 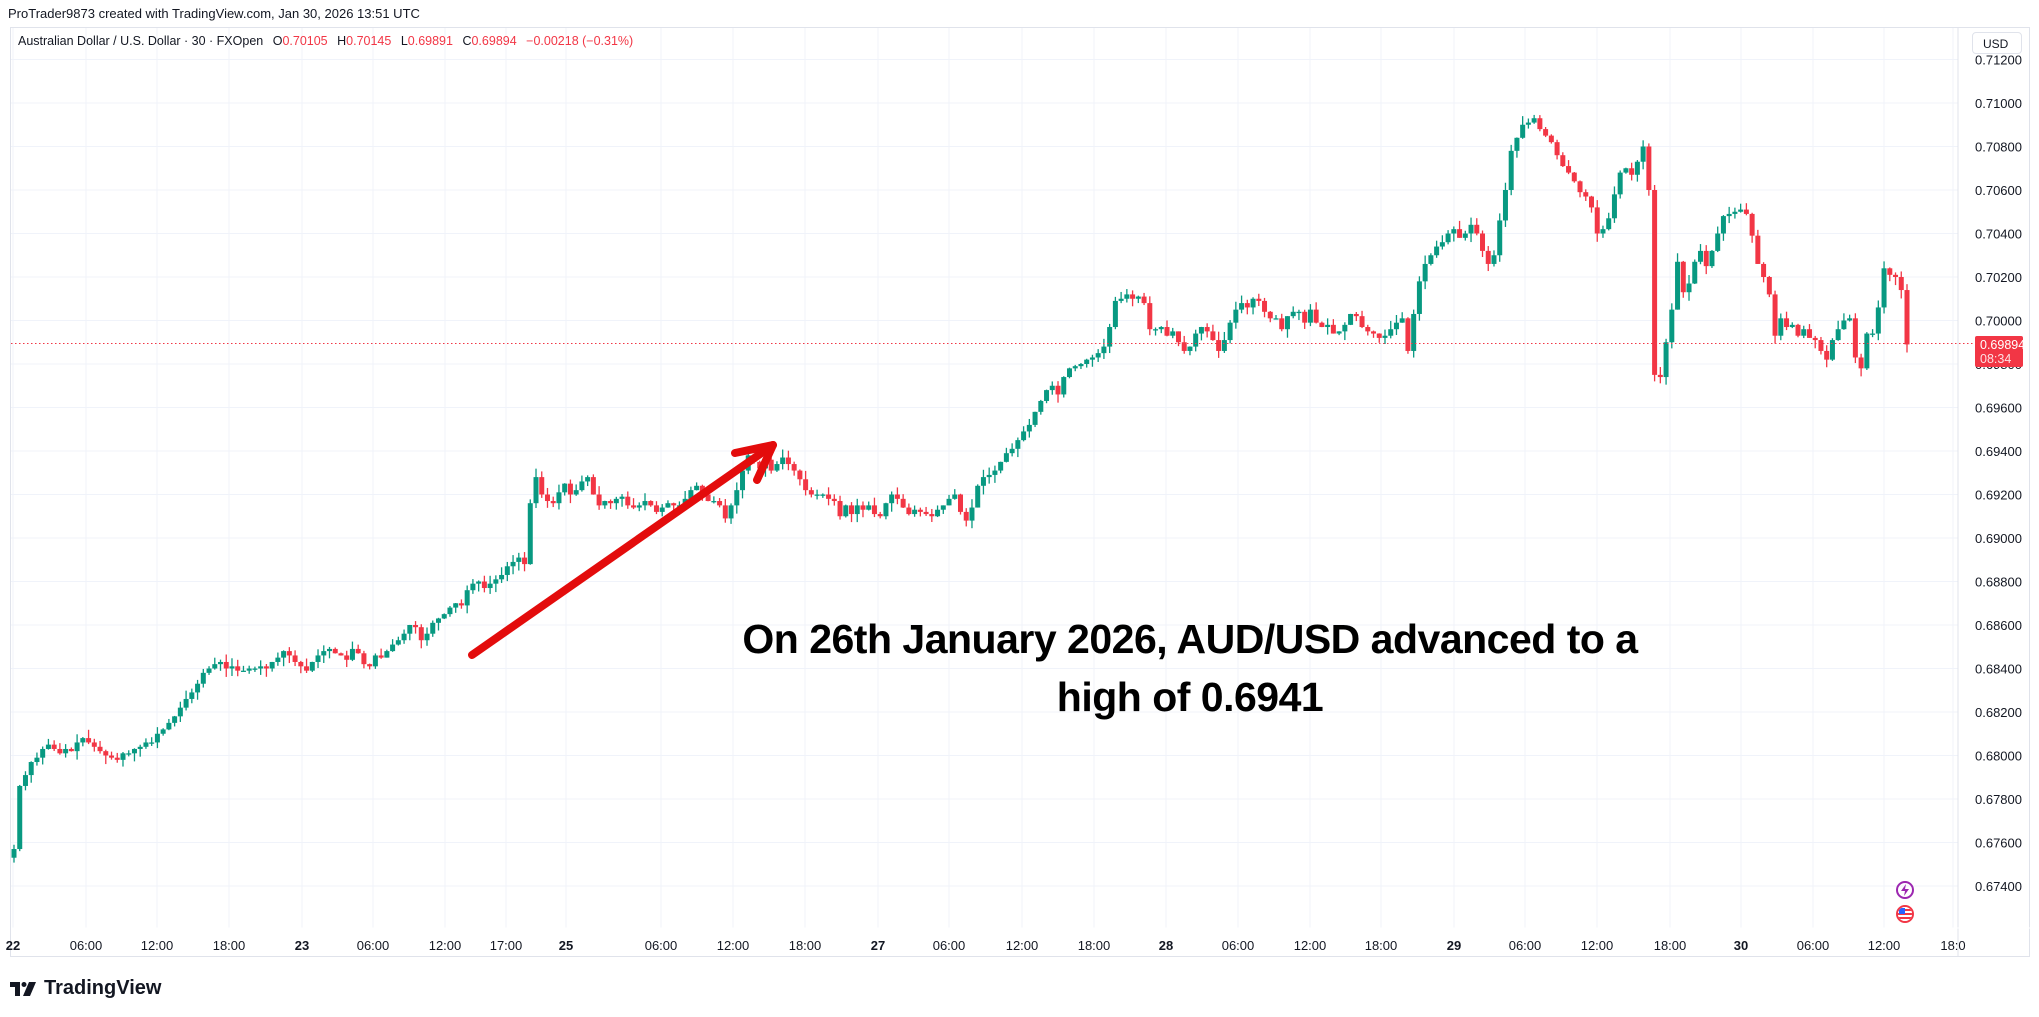 What do you see at coordinates (1998, 538) in the screenshot?
I see `price-tick: 0.69000` at bounding box center [1998, 538].